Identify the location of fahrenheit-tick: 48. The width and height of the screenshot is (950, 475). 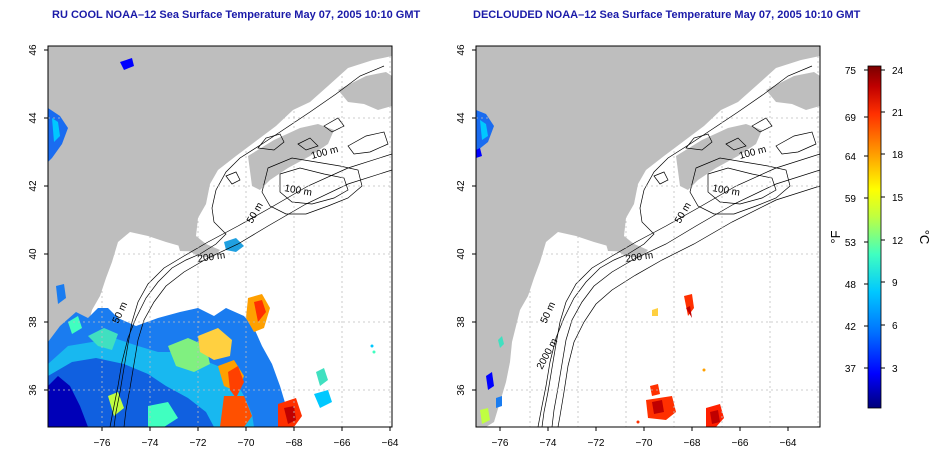
(851, 285).